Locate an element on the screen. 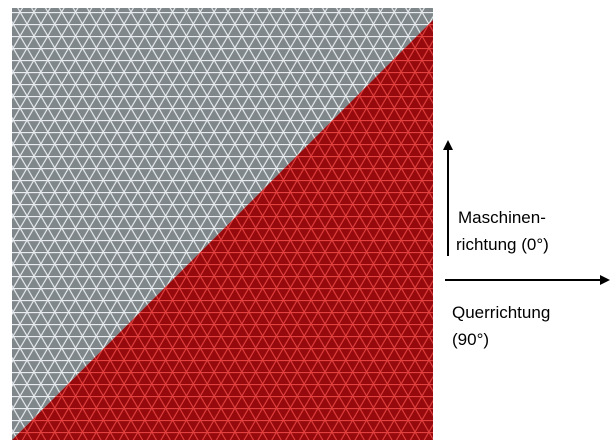 This screenshot has height=441, width=610. machine-label: richtung (0°) is located at coordinates (502, 244).